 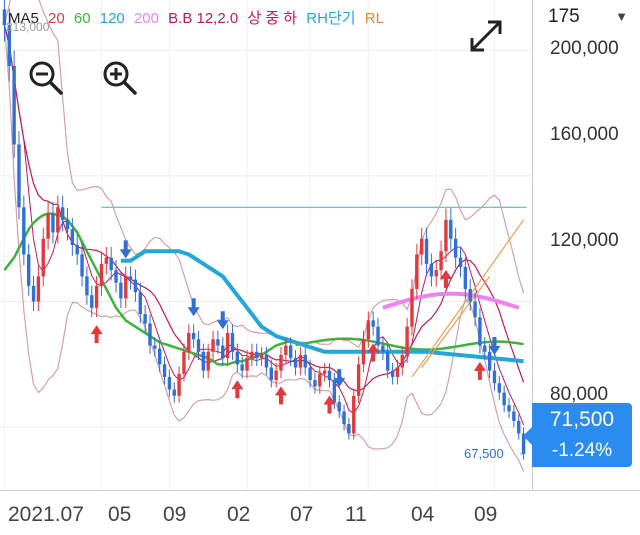 I want to click on legend-ma60: 60, so click(x=82, y=18).